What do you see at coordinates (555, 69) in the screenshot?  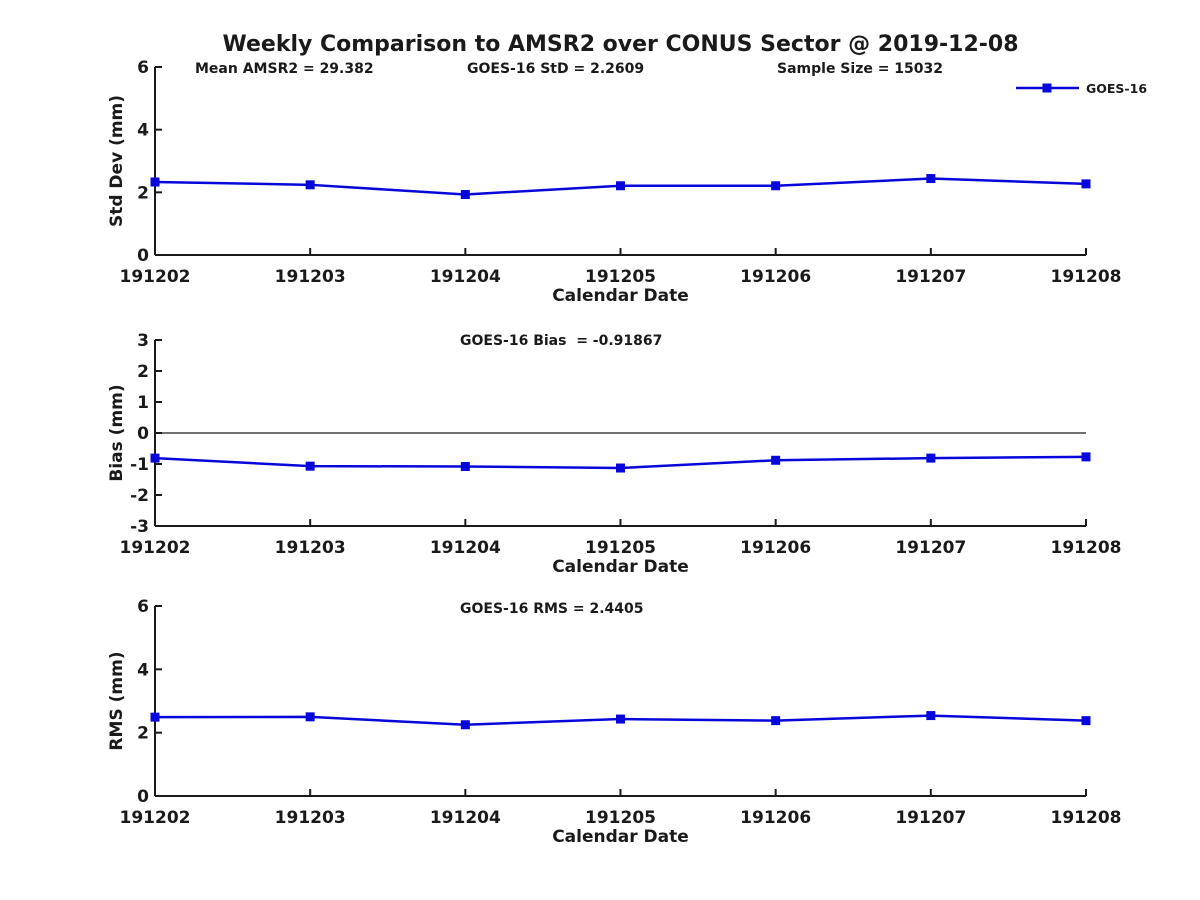 I see `annotation-text: GOES-16 StD = 2.2609` at bounding box center [555, 69].